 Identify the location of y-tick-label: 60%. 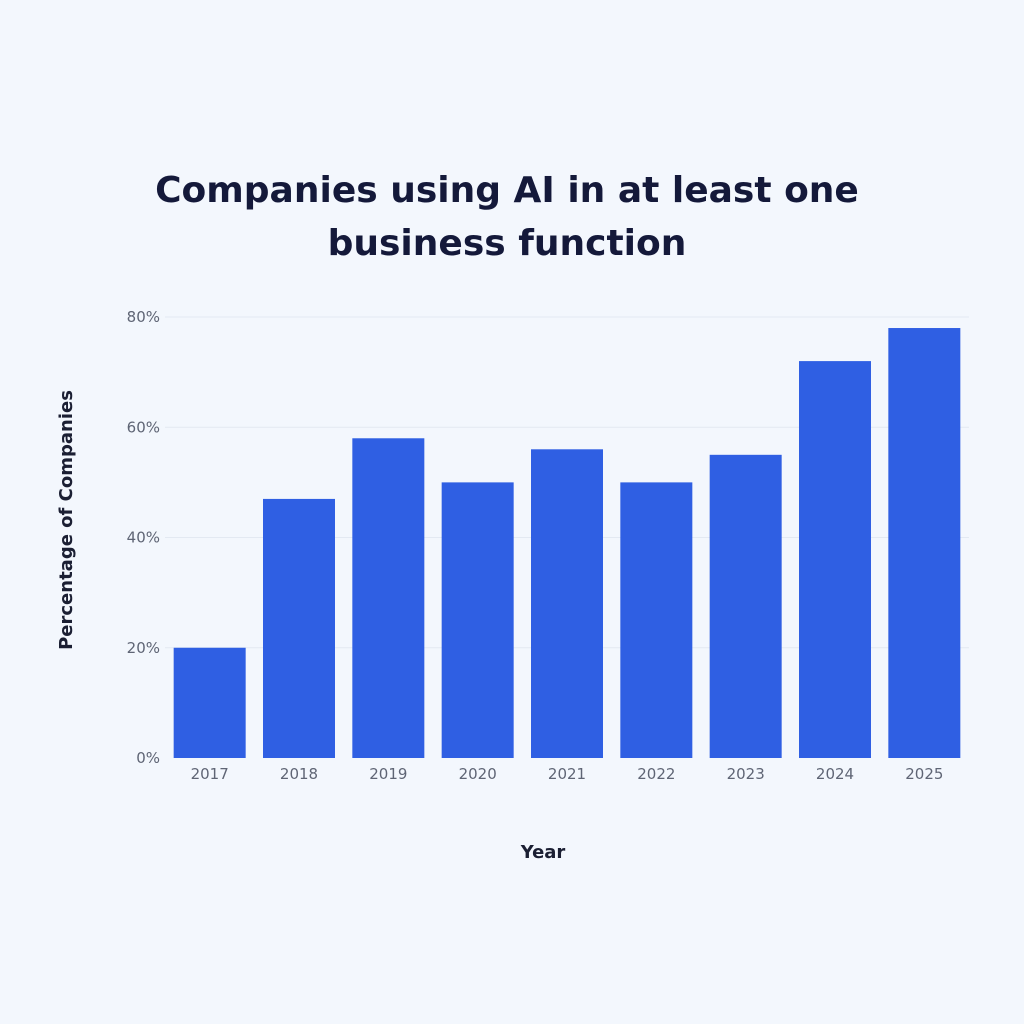
(143, 427).